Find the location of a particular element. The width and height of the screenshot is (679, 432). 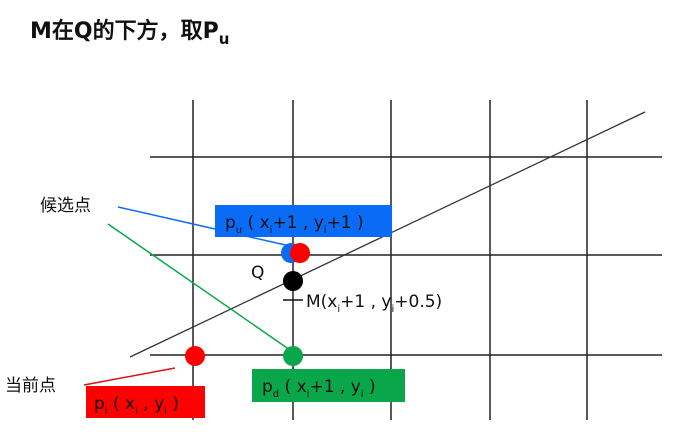

pd-label-box is located at coordinates (328, 385).